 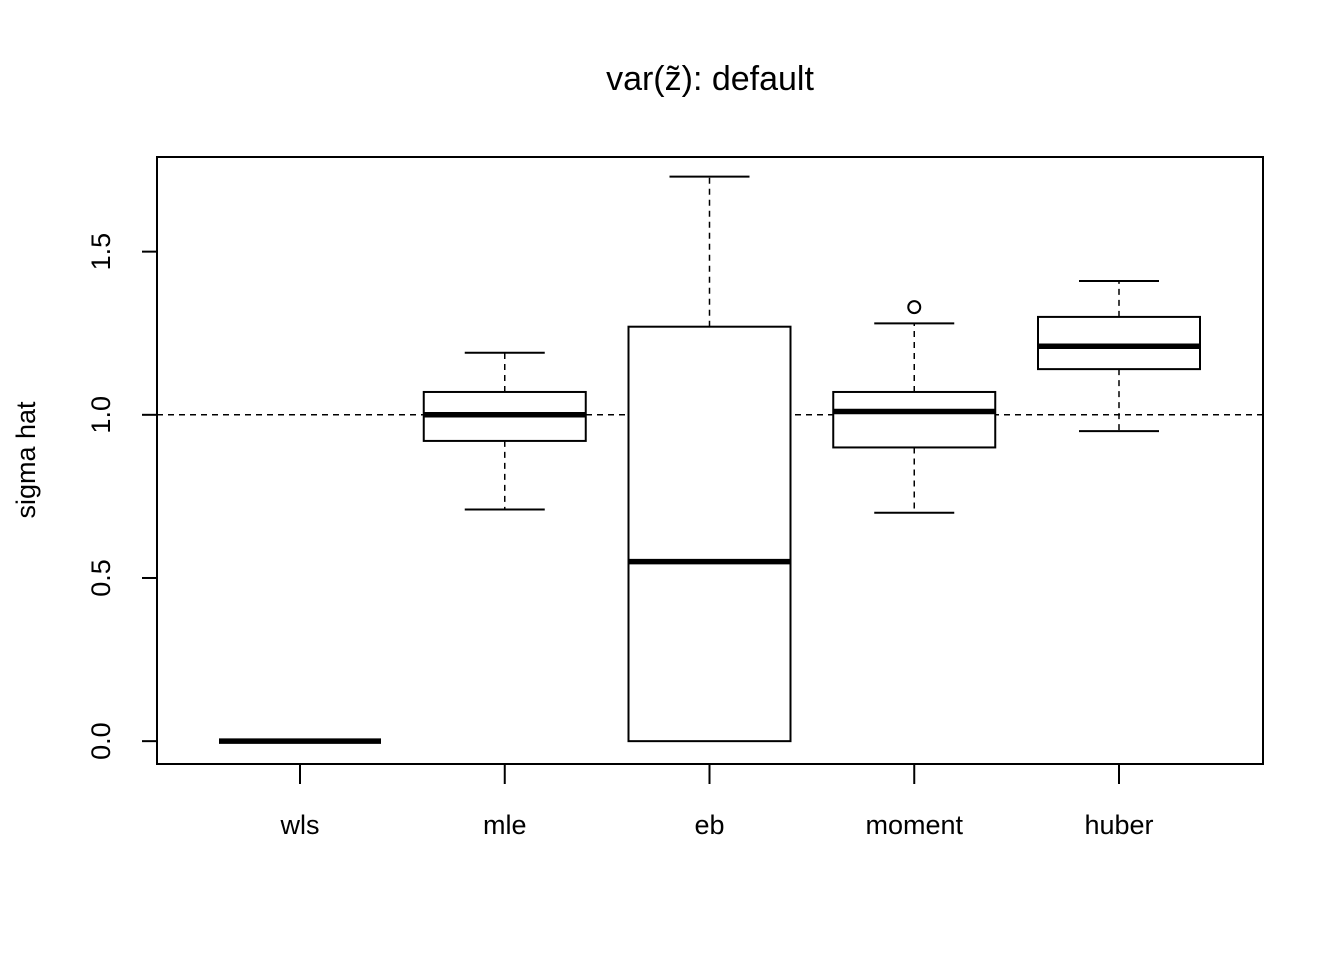 What do you see at coordinates (717, 802) in the screenshot?
I see `x-axis: wls mle eb moment huber` at bounding box center [717, 802].